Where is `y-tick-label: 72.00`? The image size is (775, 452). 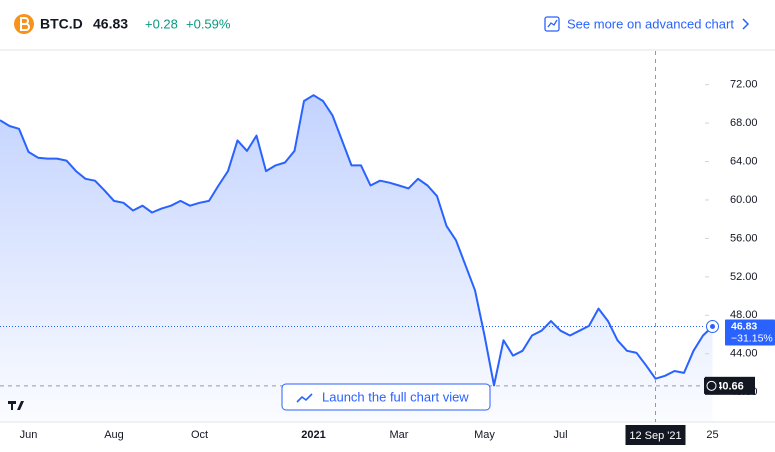 y-tick-label: 72.00 is located at coordinates (744, 85).